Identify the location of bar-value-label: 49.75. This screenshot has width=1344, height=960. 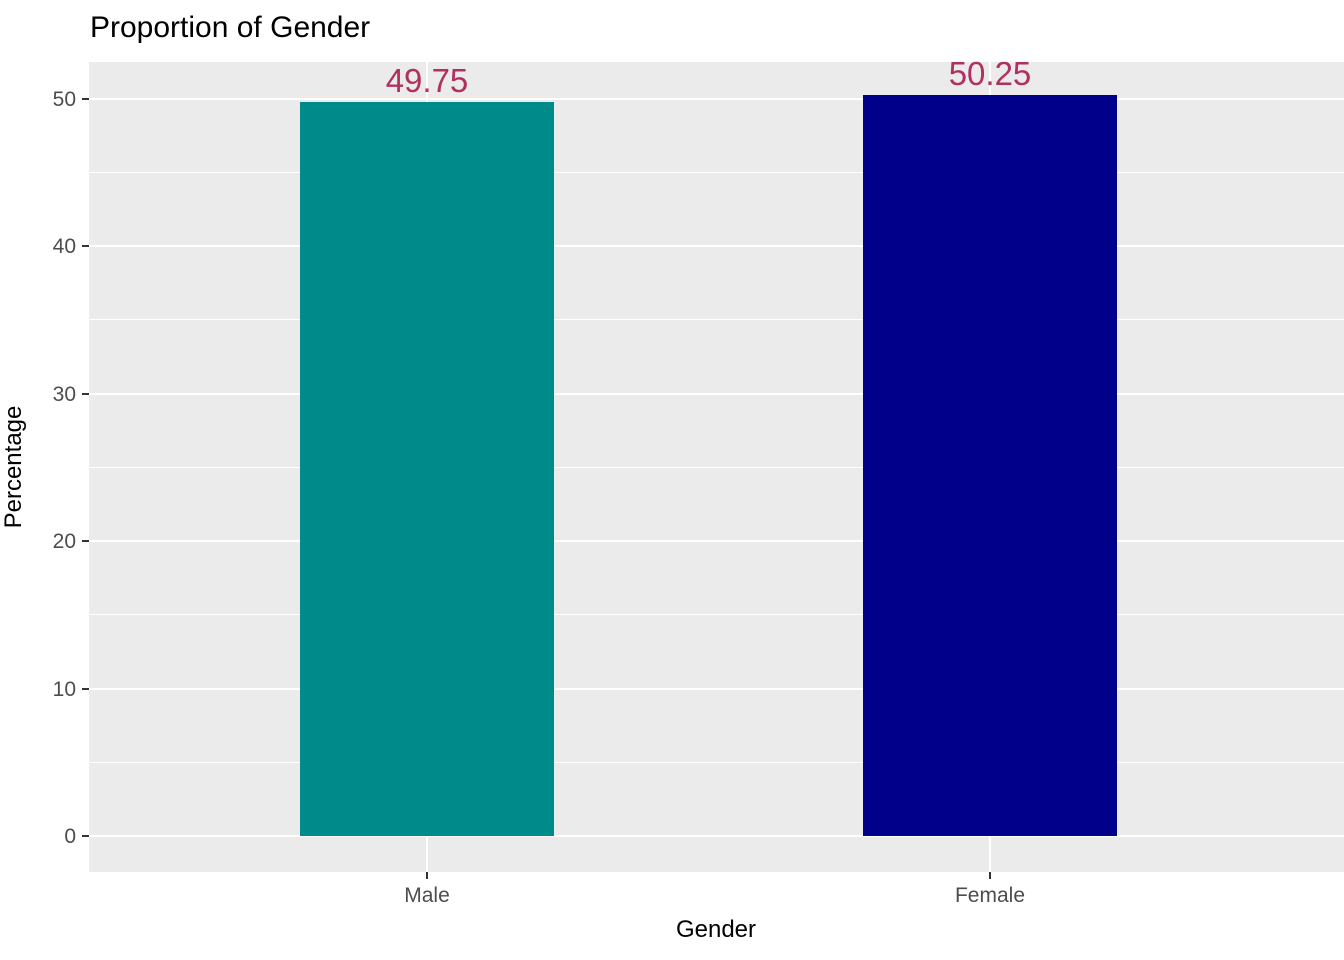
(427, 81).